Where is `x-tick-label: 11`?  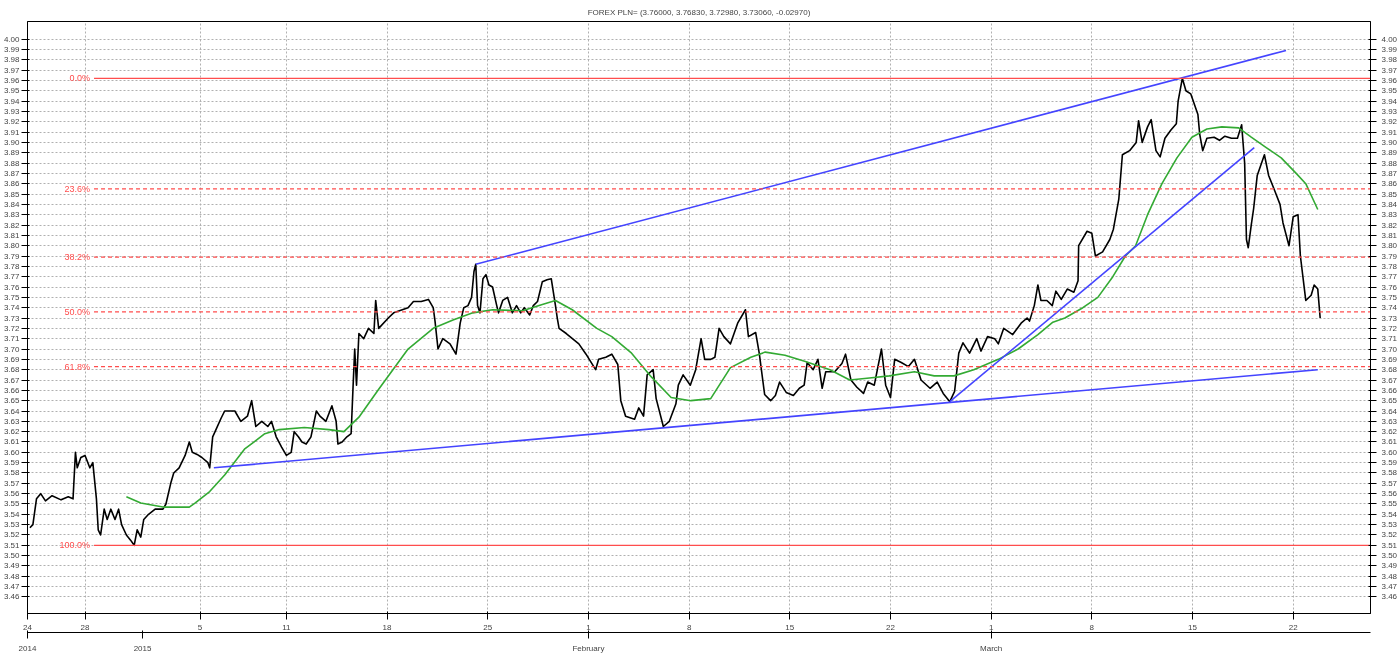
x-tick-label: 11 is located at coordinates (287, 627).